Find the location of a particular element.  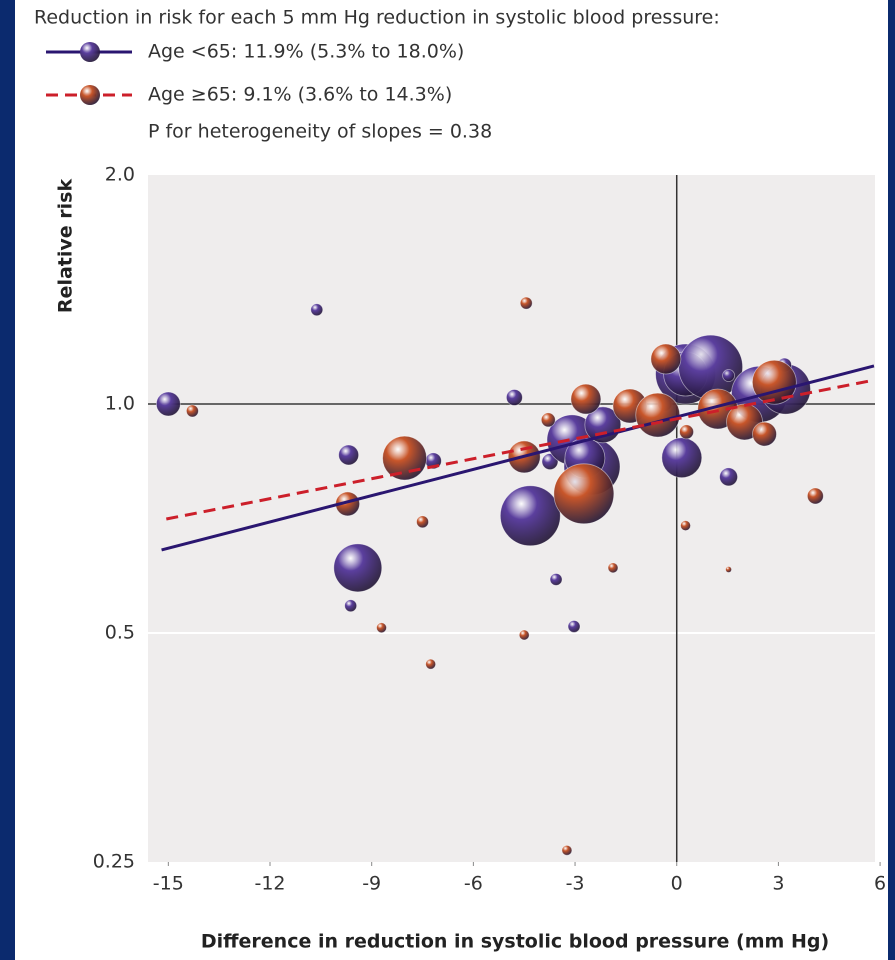

y-axis-label: Relative risk is located at coordinates (66, 246).